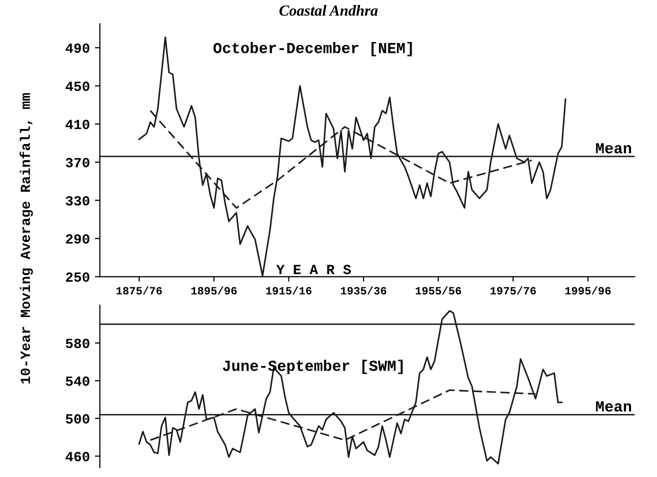 The height and width of the screenshot is (477, 657). Describe the element at coordinates (313, 269) in the screenshot. I see `x-axis-title: Y E A R S` at that location.